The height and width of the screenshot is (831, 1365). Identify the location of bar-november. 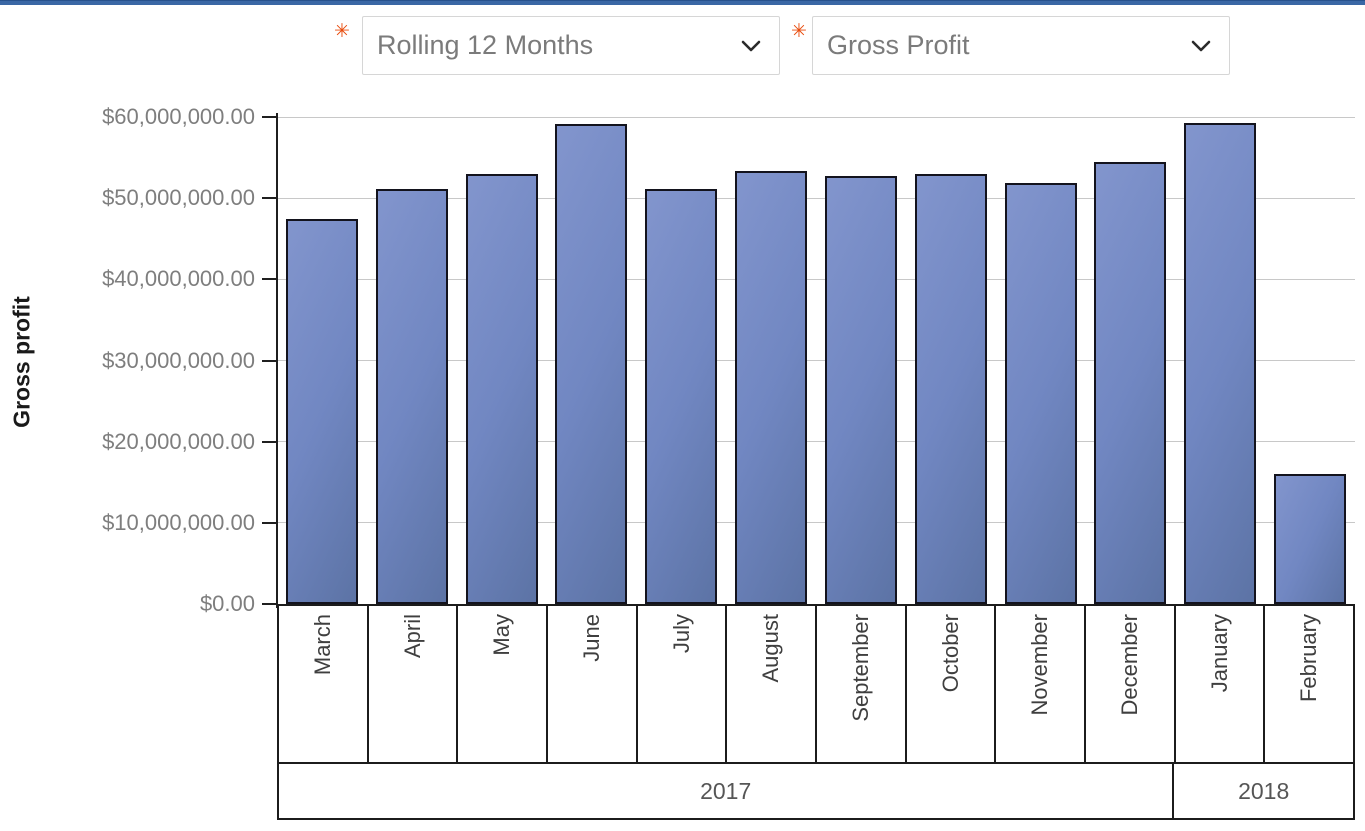
(1040, 393).